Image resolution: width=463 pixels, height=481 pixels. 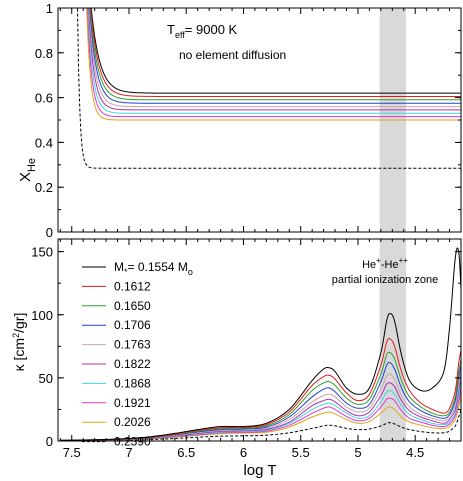 What do you see at coordinates (385, 263) in the screenshot?
I see `zone-label-line1: He+-He++` at bounding box center [385, 263].